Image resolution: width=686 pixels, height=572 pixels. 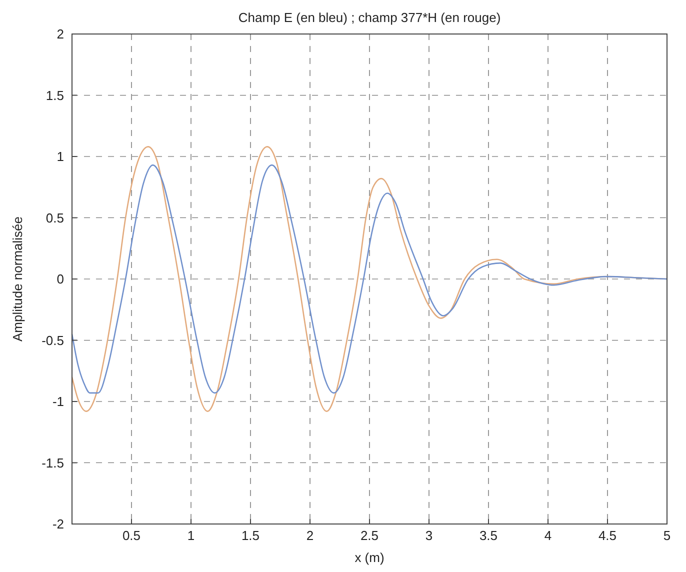 I want to click on x-tick-label: 2, so click(x=310, y=535).